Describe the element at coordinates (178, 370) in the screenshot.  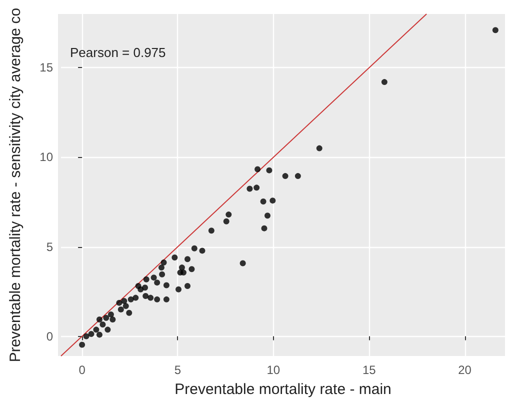
I see `x-tick-label: 5` at that location.